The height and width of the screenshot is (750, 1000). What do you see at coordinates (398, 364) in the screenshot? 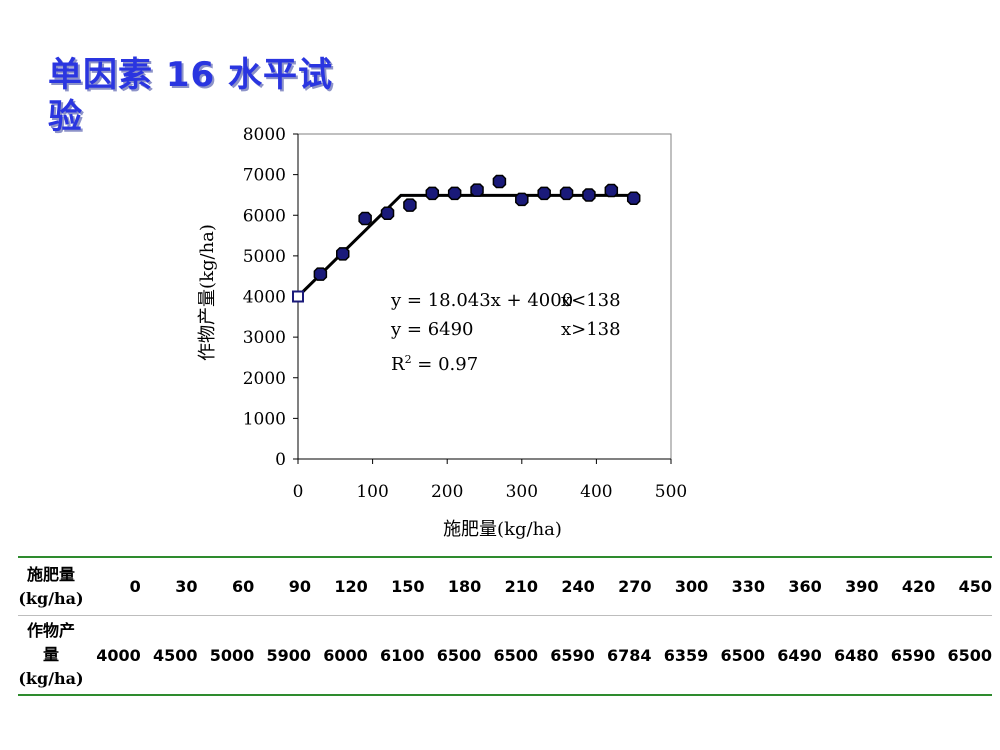
I see `r-squared-r-base: R` at bounding box center [398, 364].